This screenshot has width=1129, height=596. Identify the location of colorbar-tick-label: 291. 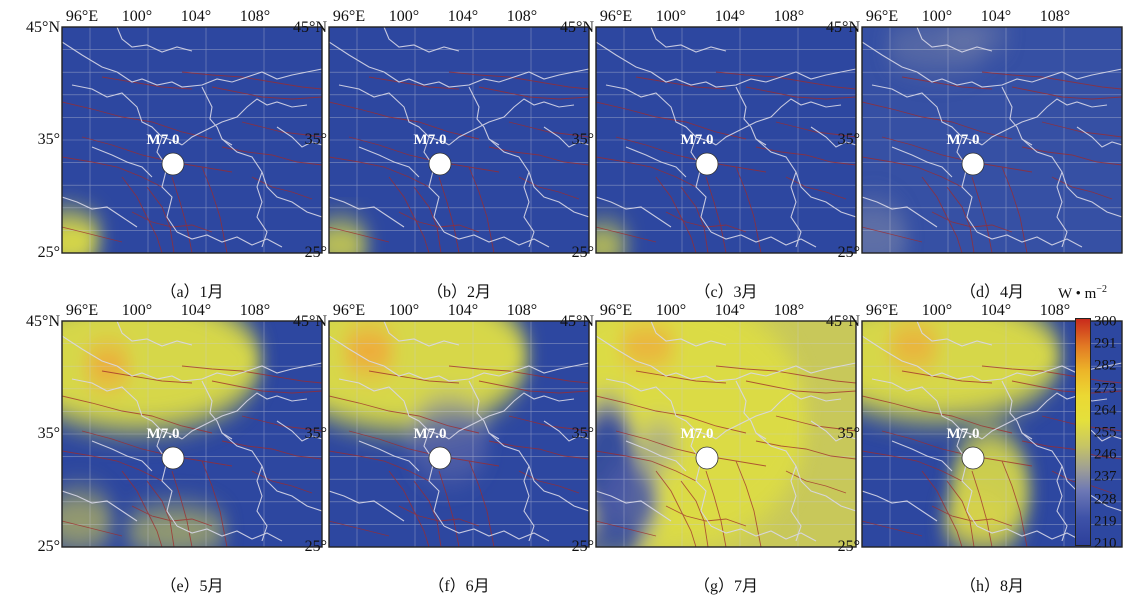
(1105, 343).